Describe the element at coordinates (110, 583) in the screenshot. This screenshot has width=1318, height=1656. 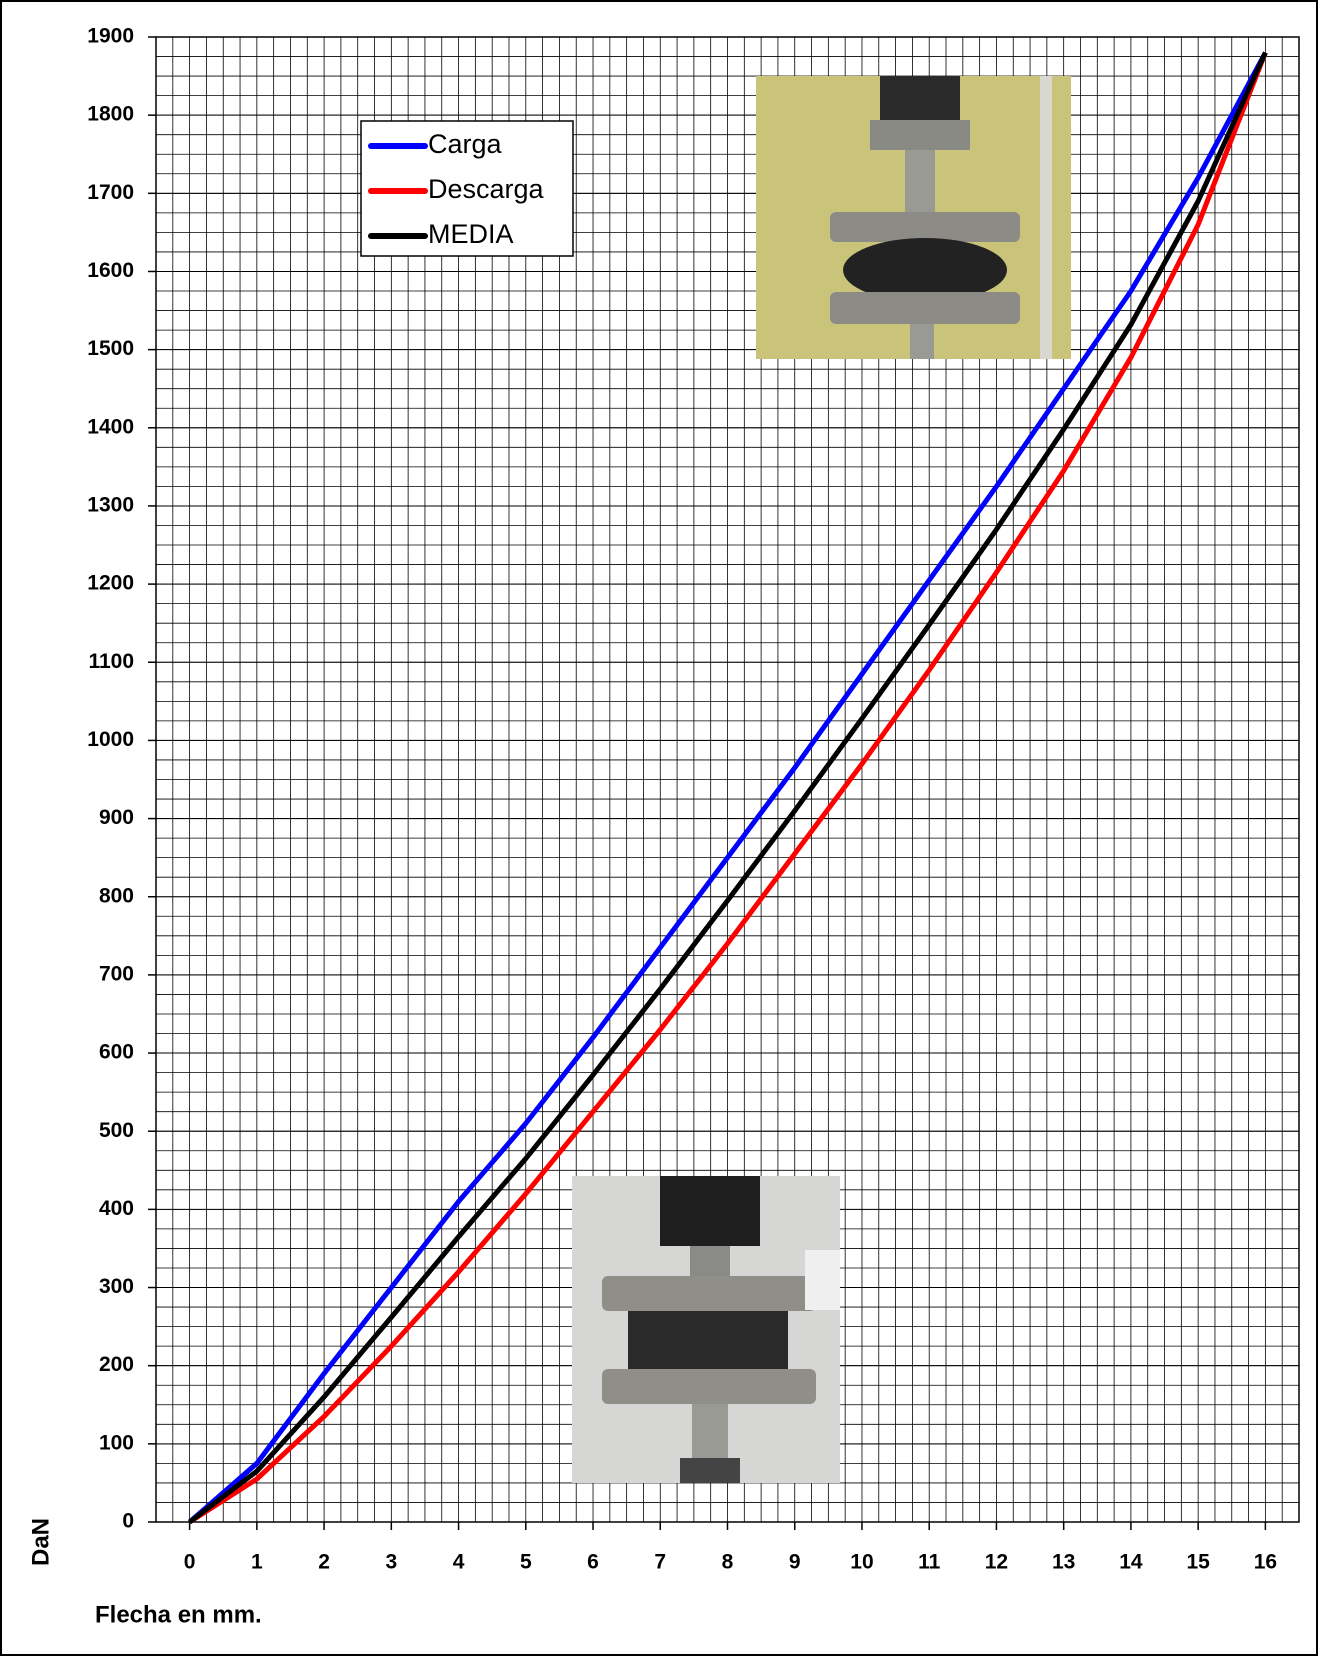
I see `y-tick-label: 1200` at that location.